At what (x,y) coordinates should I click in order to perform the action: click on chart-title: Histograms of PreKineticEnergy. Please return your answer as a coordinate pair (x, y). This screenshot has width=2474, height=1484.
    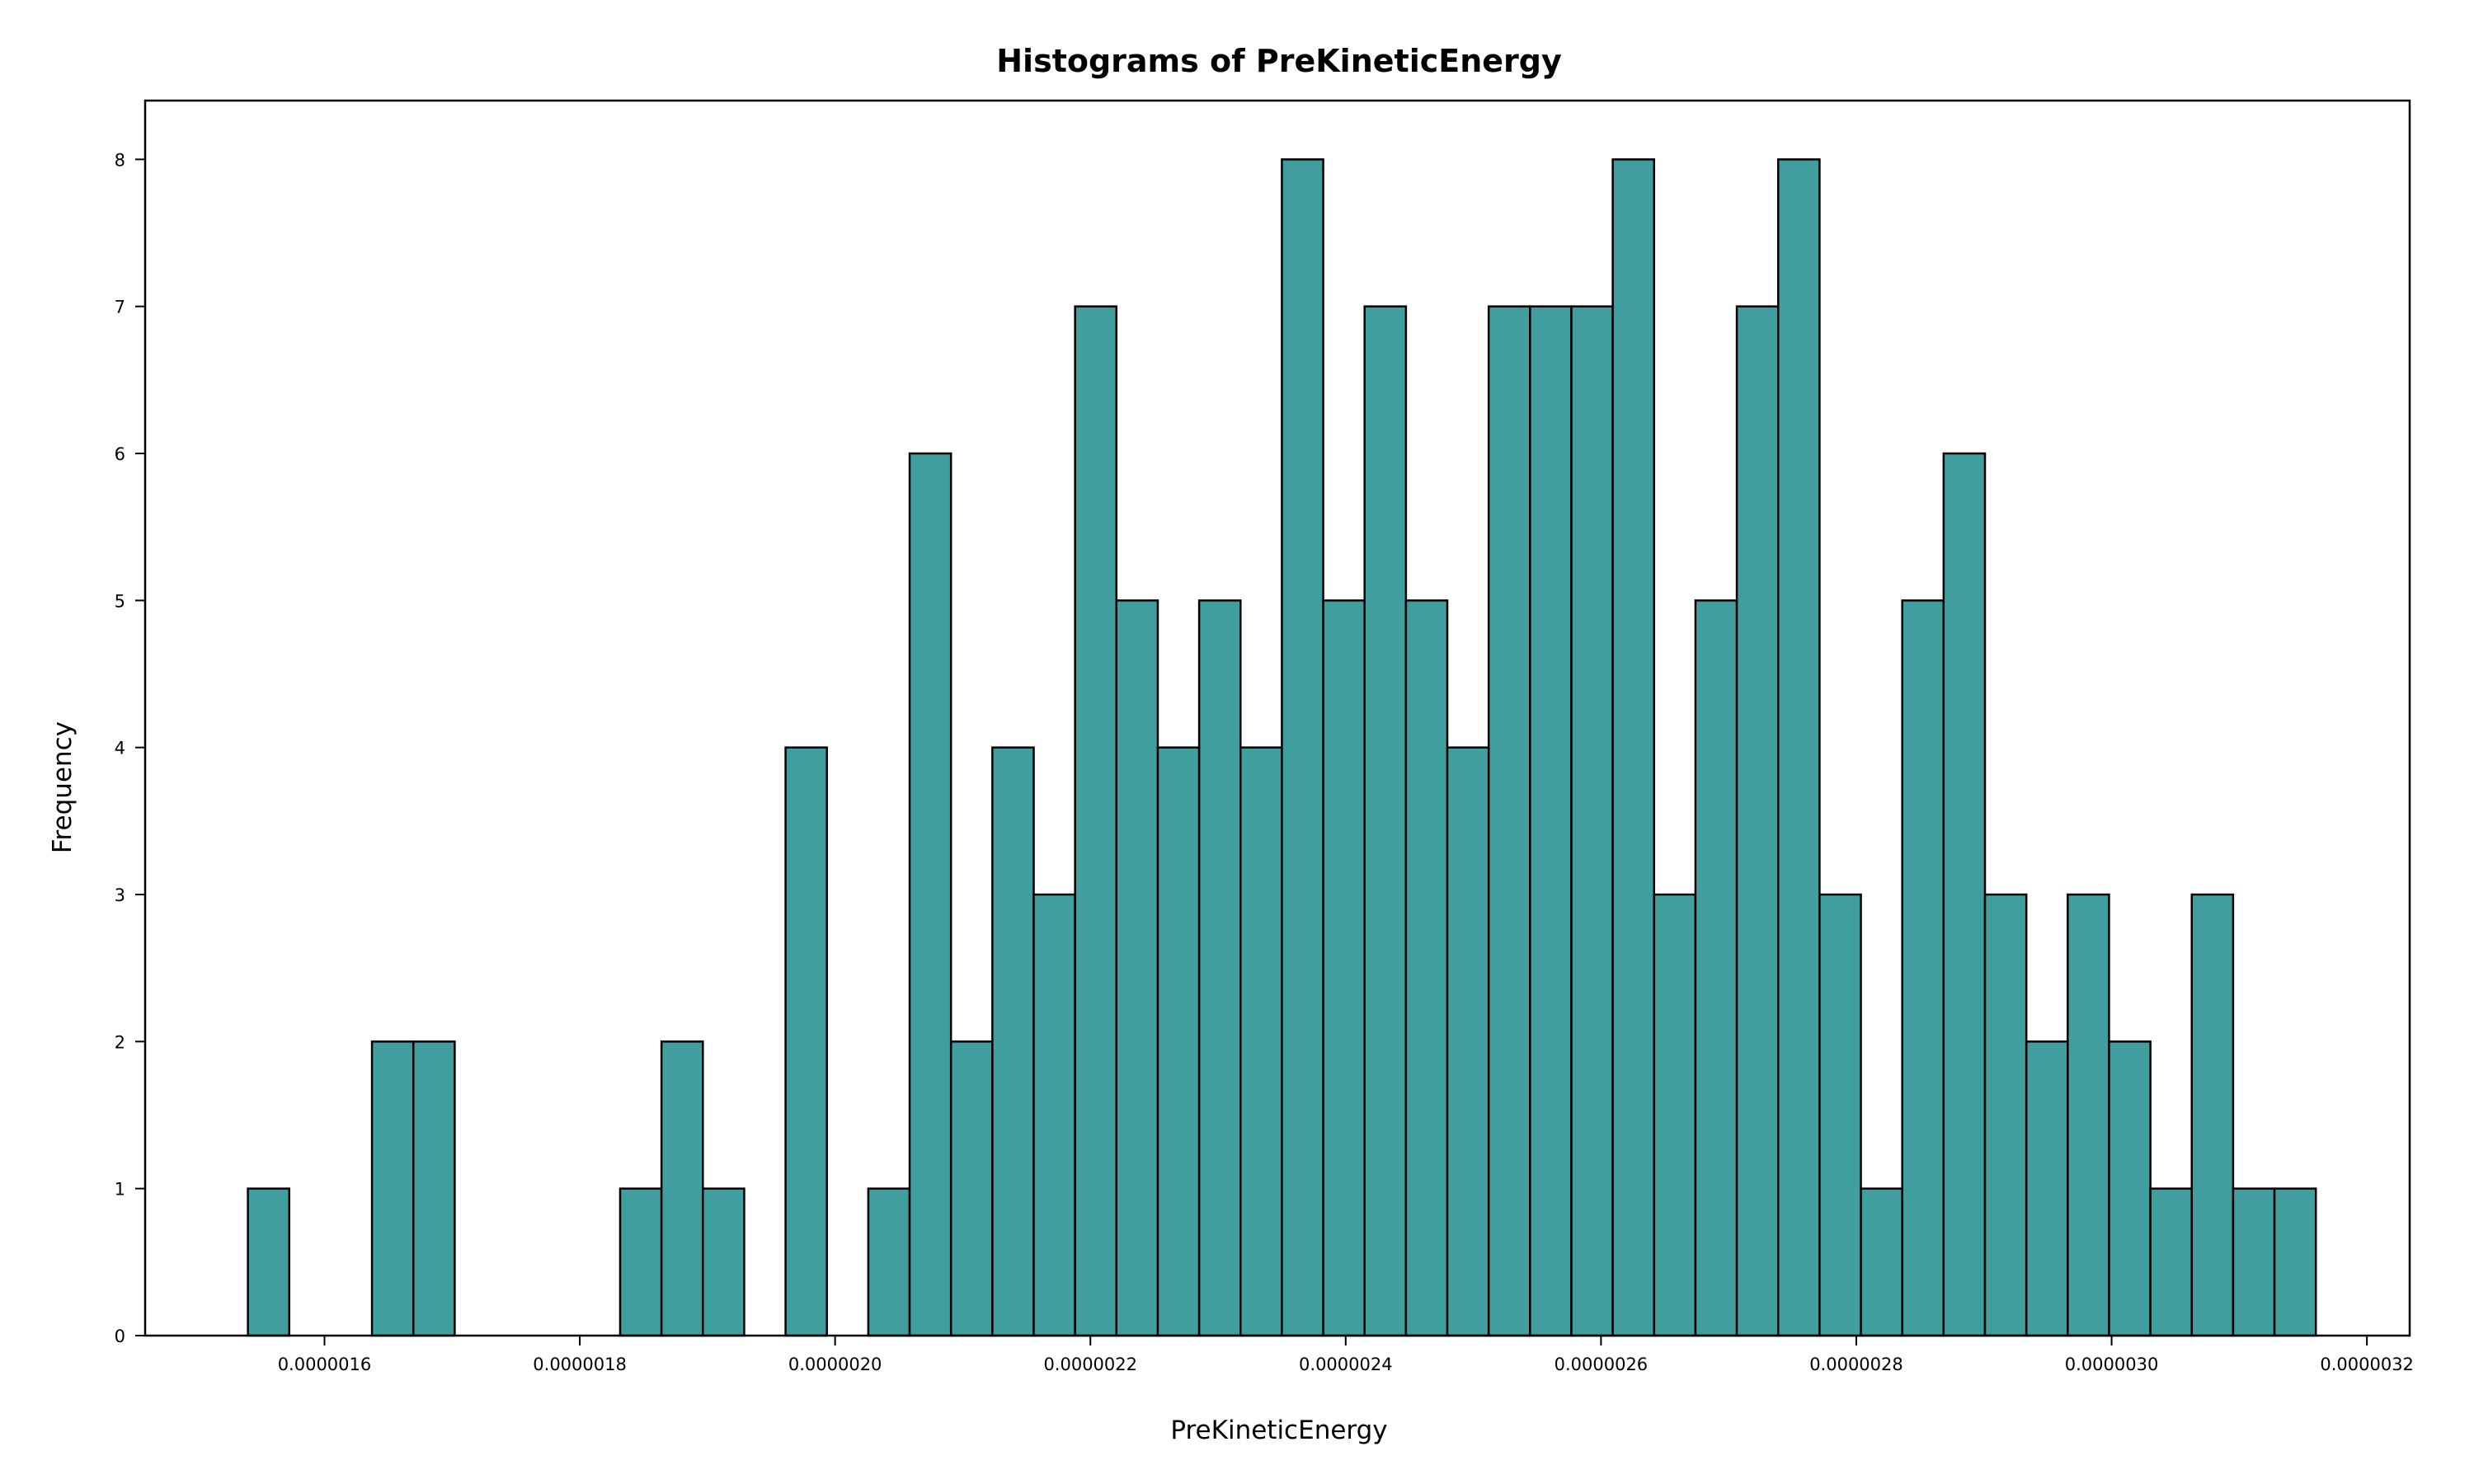
    Looking at the image, I should click on (1279, 61).